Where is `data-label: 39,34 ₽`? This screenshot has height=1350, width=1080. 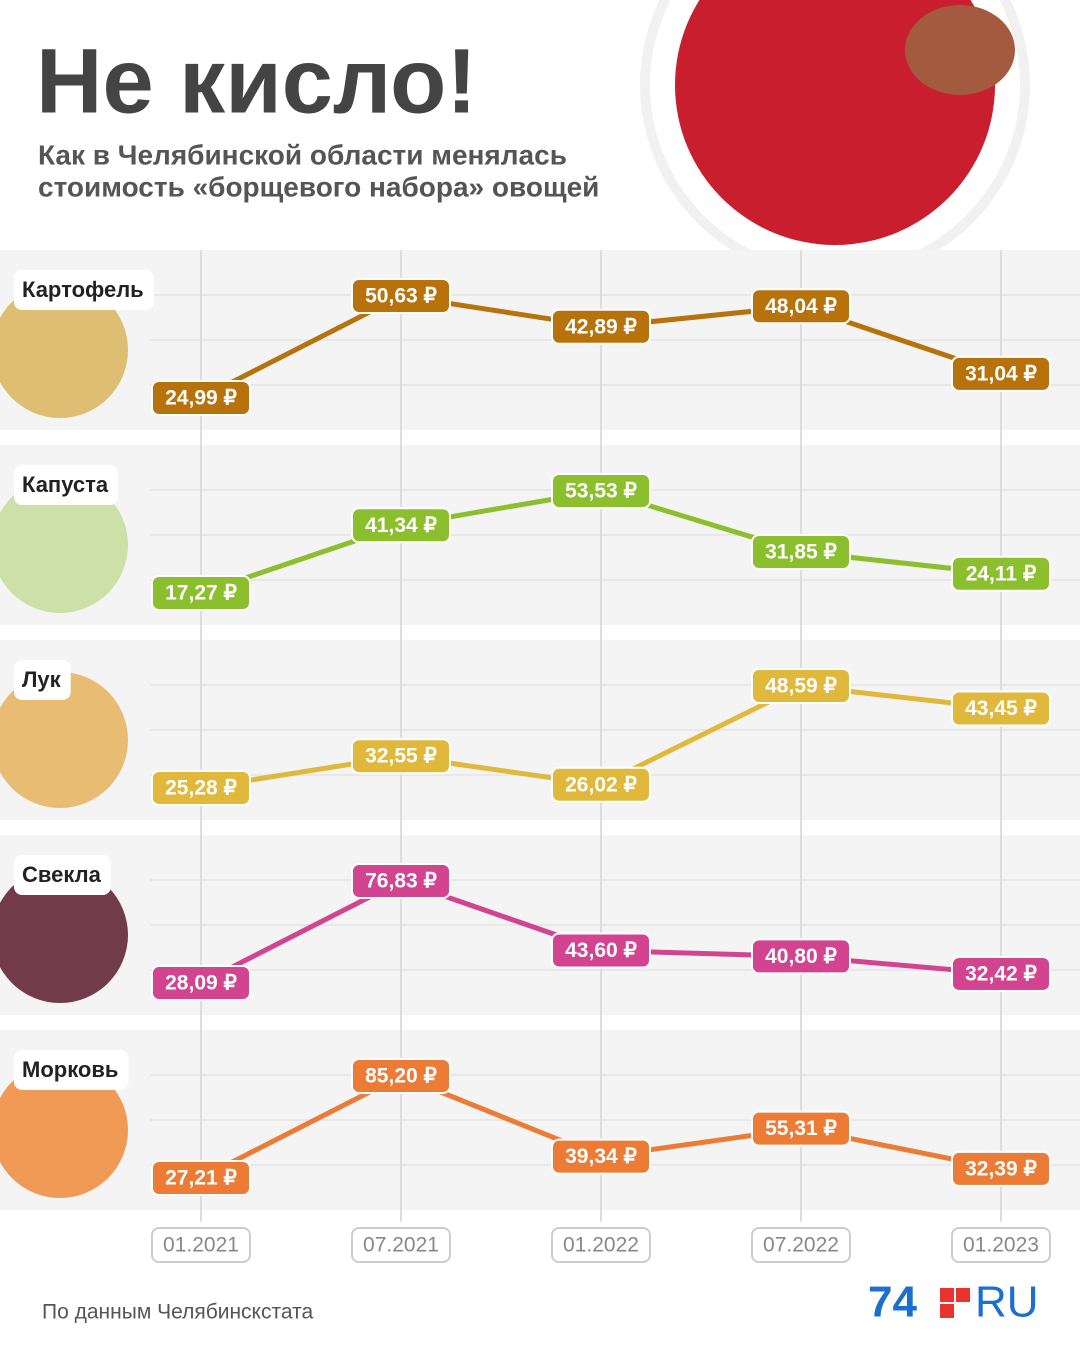 data-label: 39,34 ₽ is located at coordinates (601, 1156).